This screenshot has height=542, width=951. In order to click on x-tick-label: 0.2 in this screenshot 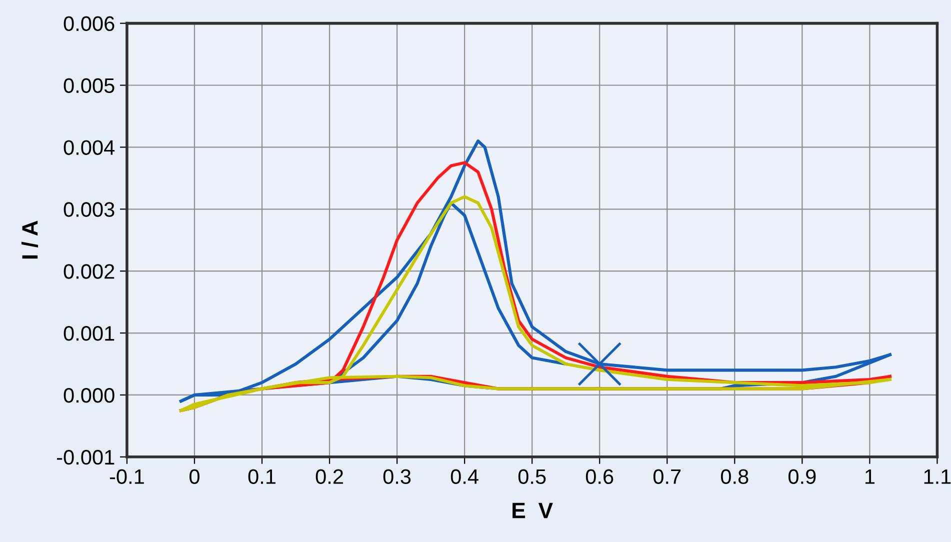, I will do `click(329, 476)`.